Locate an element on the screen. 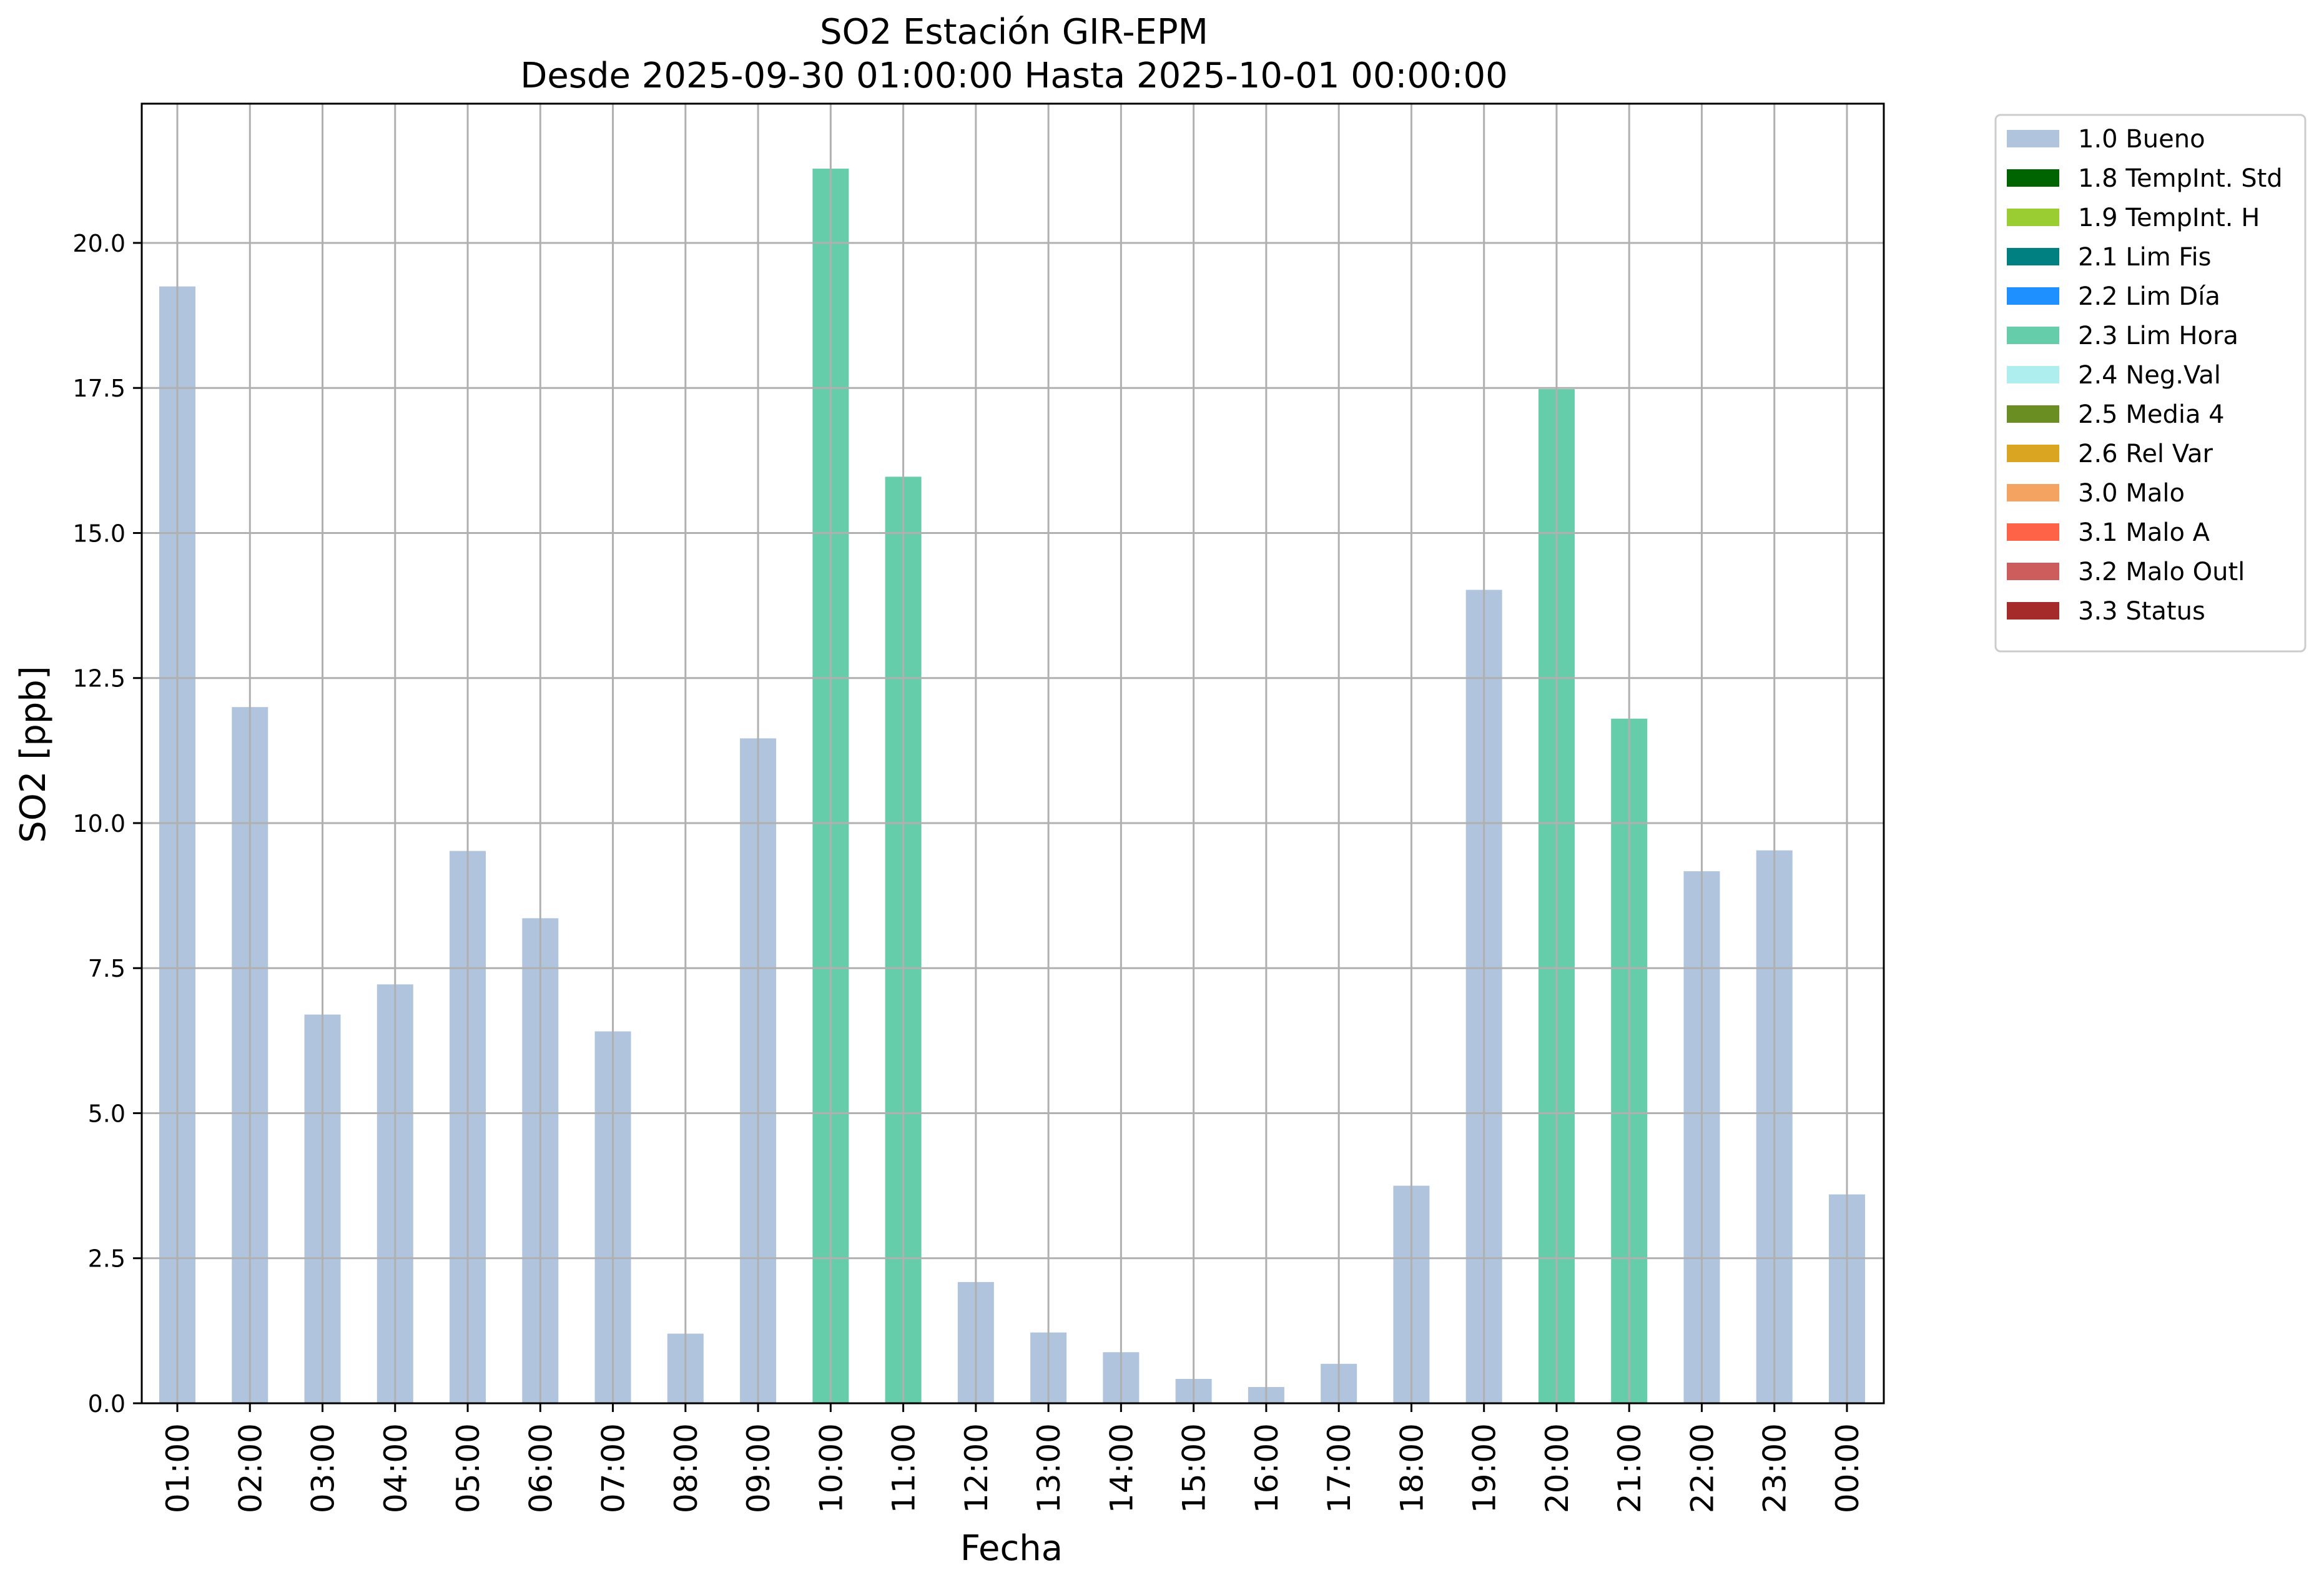 This screenshot has height=1585, width=2324. legend-entry: 2.6 Rel Var is located at coordinates (2145, 454).